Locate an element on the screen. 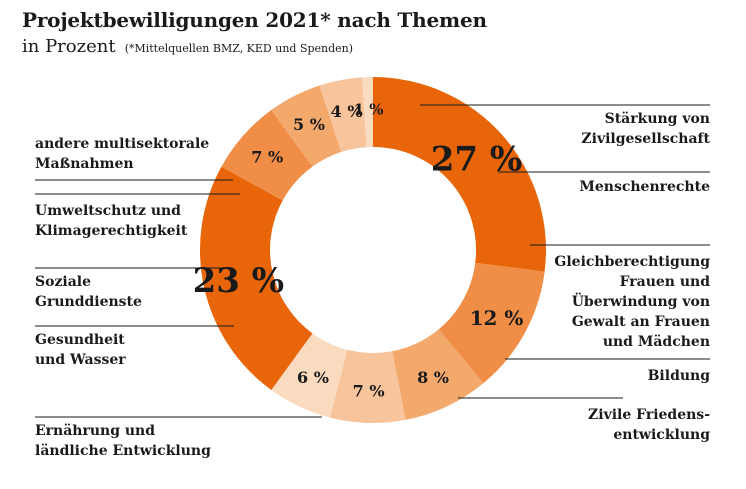  slice-label: Umweltschutz und Klimagerechtigkeit is located at coordinates (111, 221).